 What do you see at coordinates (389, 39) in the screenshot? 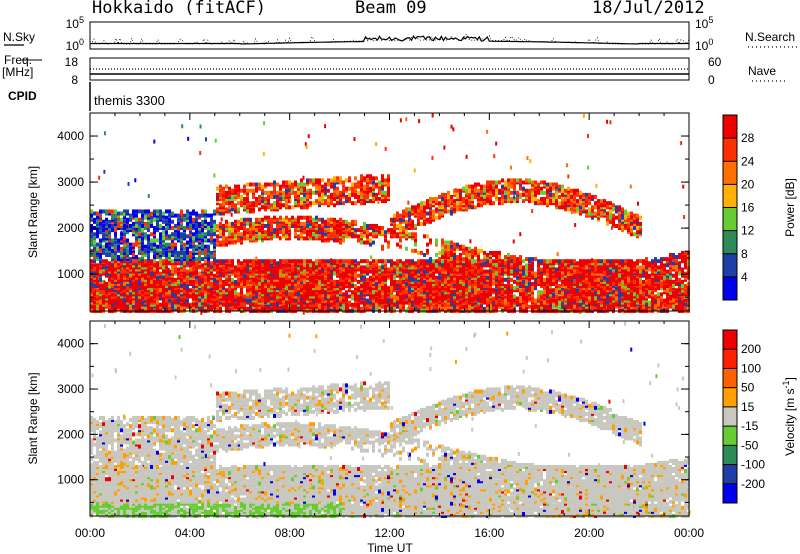
I see `nsearch-line` at bounding box center [389, 39].